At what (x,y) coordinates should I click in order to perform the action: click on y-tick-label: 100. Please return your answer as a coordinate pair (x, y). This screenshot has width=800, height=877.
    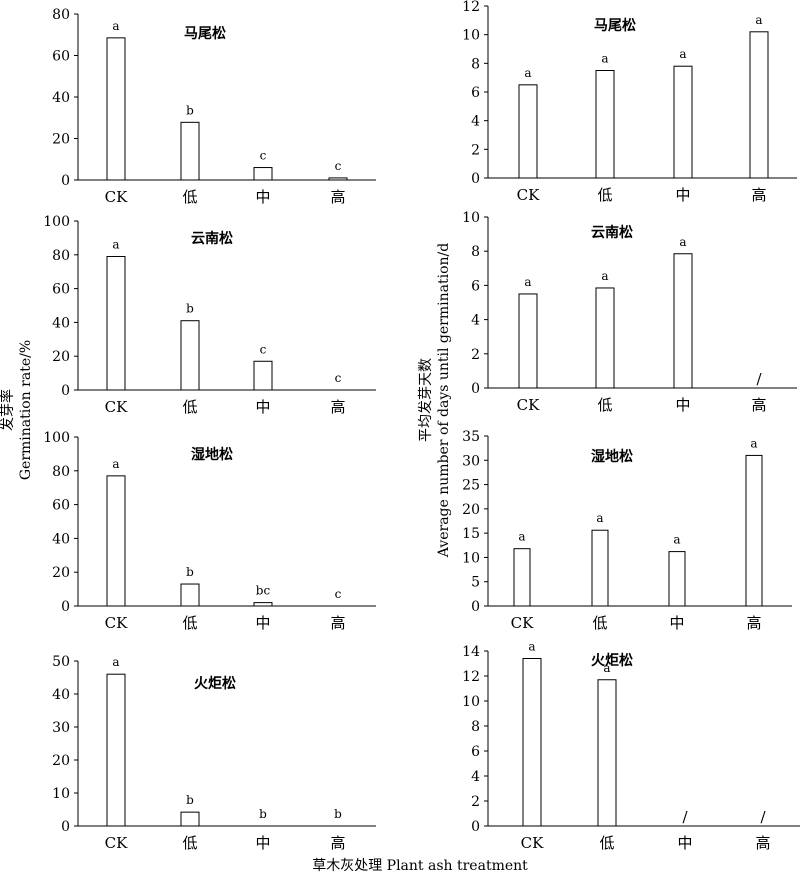
    Looking at the image, I should click on (56, 222).